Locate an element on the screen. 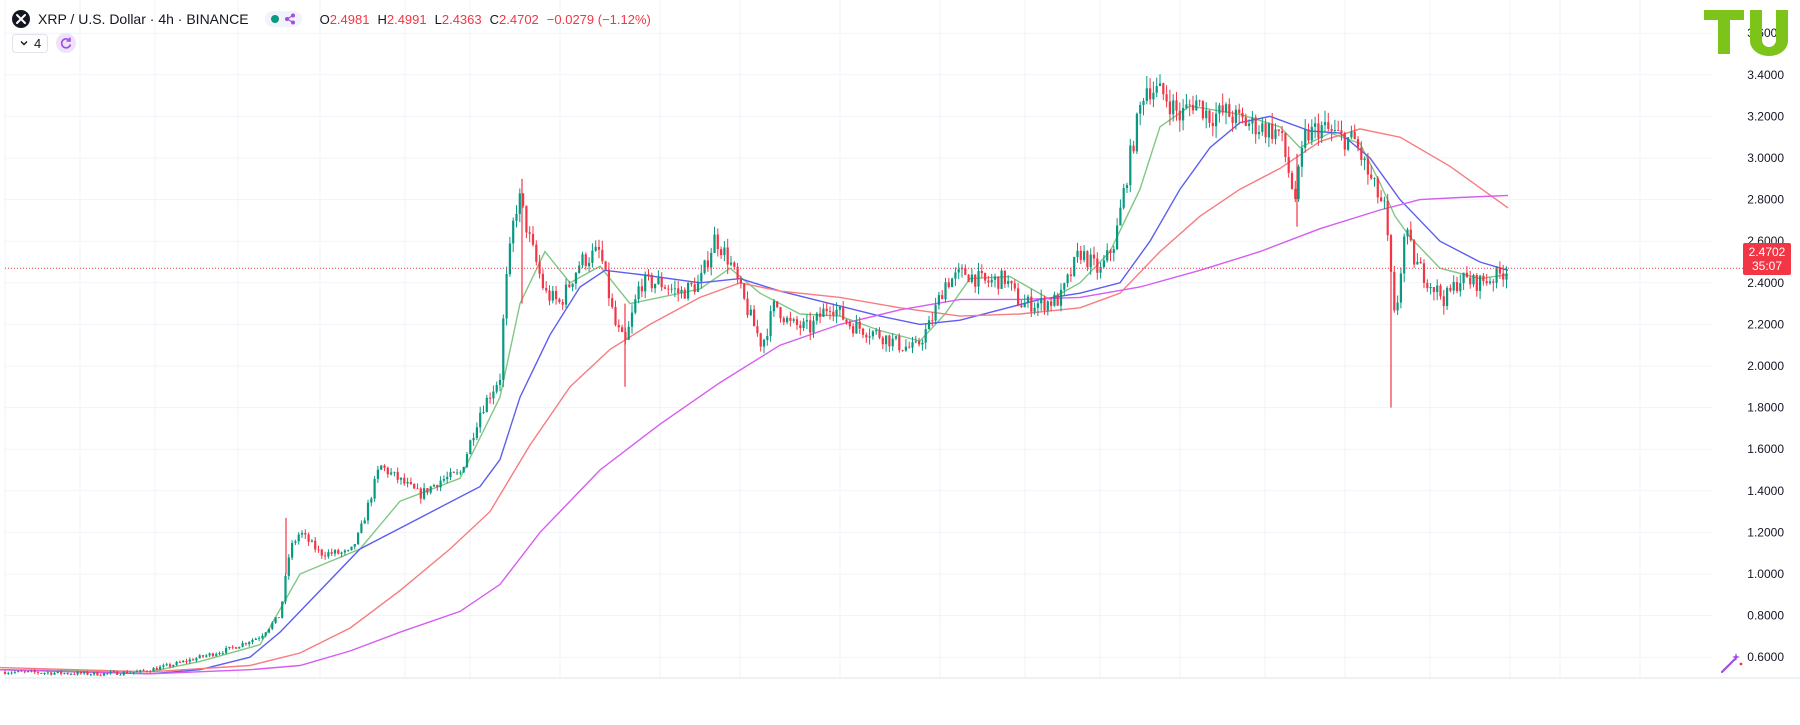 Image resolution: width=1800 pixels, height=725 pixels. price-axis-tick-label: 3.0000 is located at coordinates (1765, 158).